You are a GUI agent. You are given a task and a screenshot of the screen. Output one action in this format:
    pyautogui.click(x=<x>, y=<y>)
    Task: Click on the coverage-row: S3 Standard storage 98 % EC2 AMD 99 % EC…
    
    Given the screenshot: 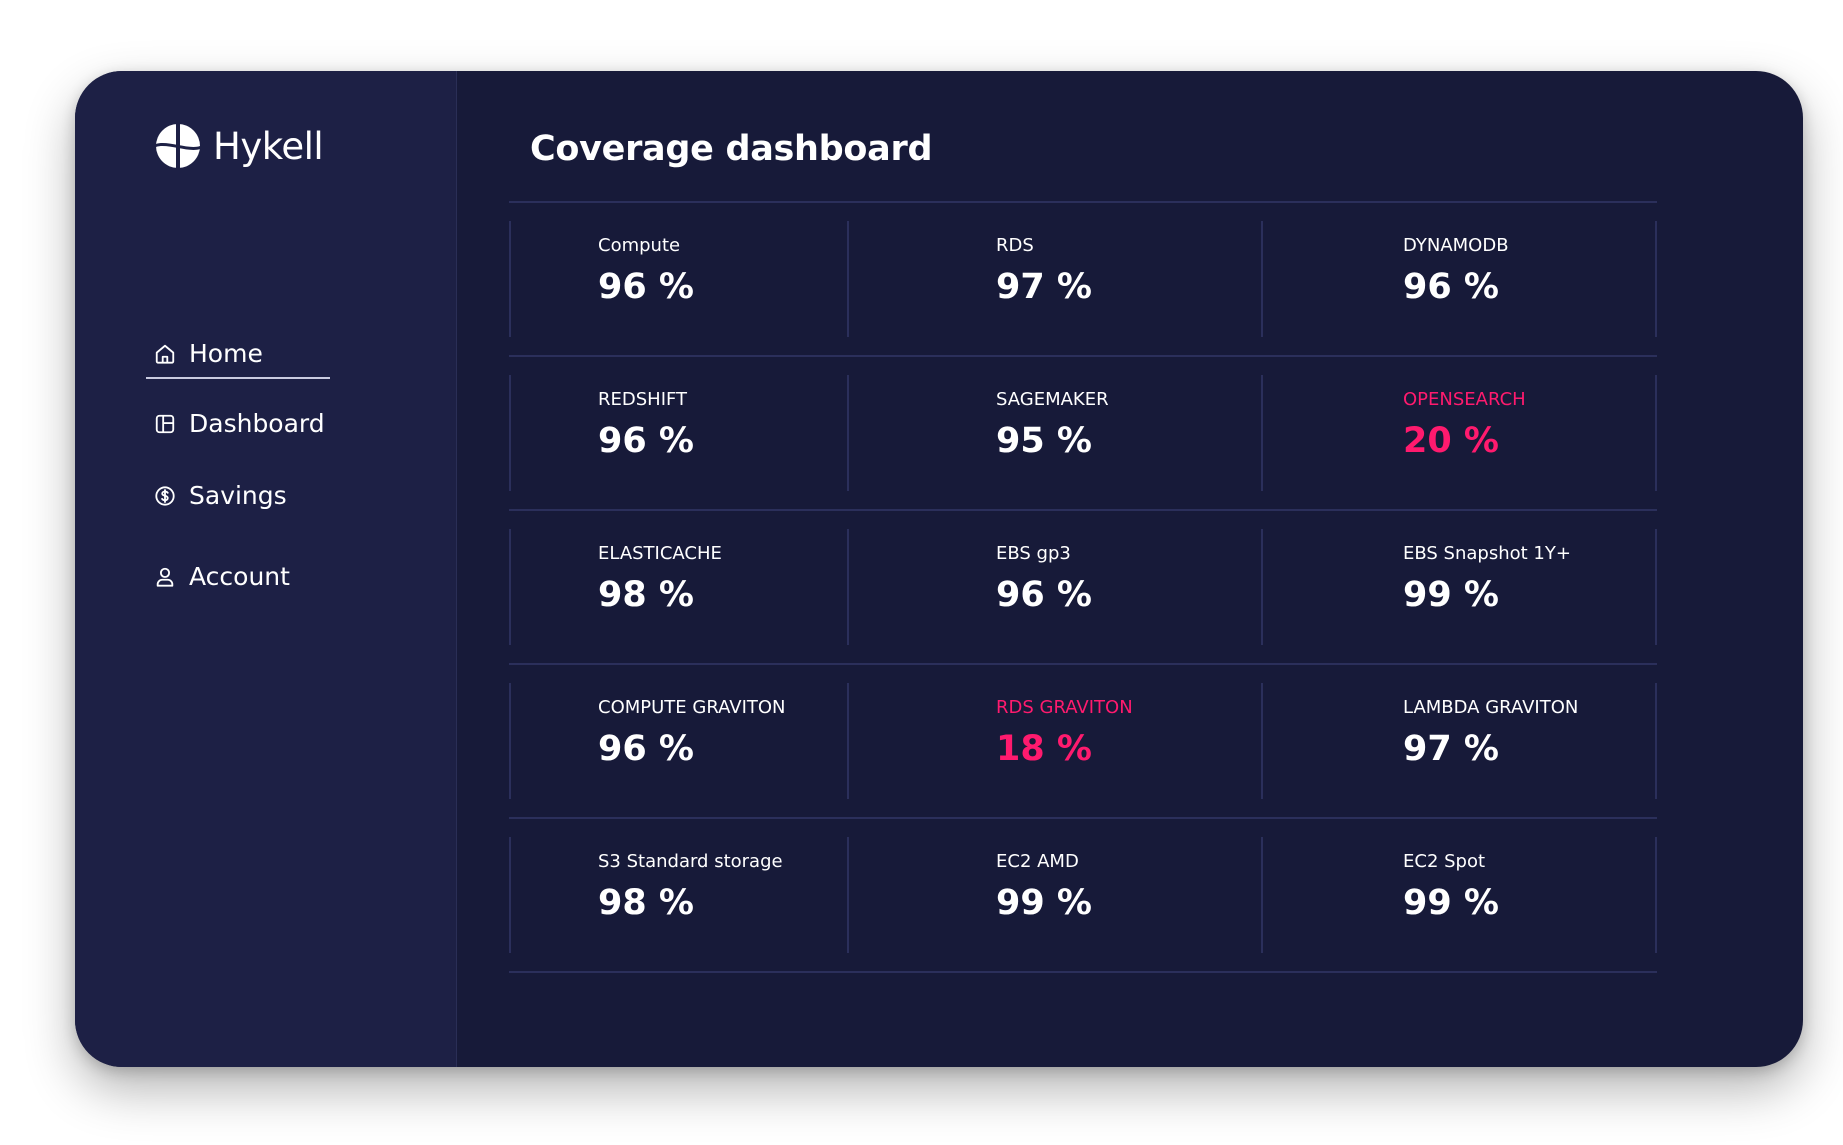 What is the action you would take?
    pyautogui.click(x=1083, y=895)
    